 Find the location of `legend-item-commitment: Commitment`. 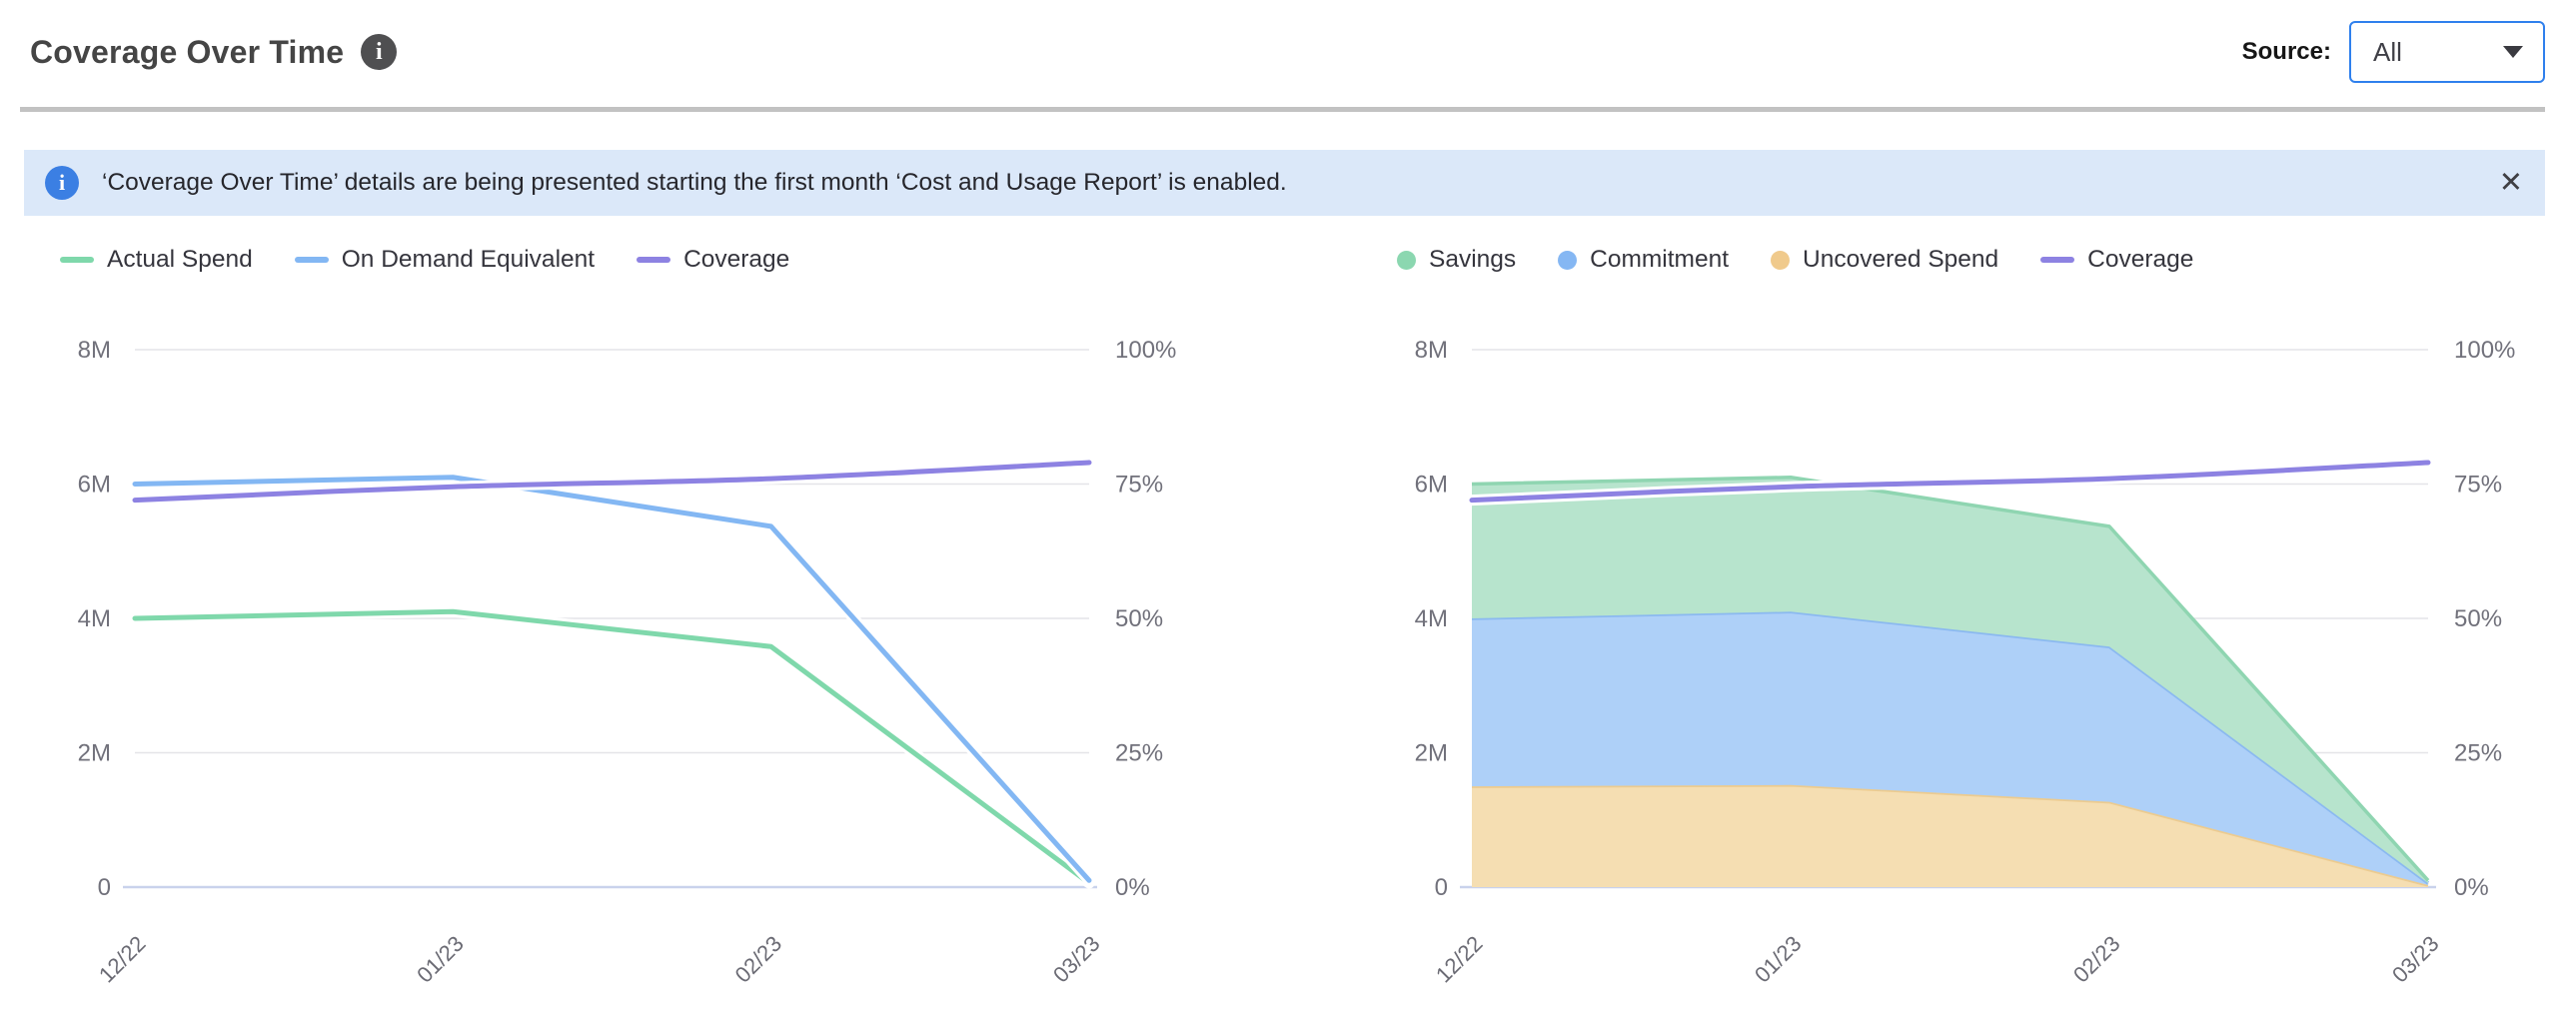

legend-item-commitment: Commitment is located at coordinates (1643, 260).